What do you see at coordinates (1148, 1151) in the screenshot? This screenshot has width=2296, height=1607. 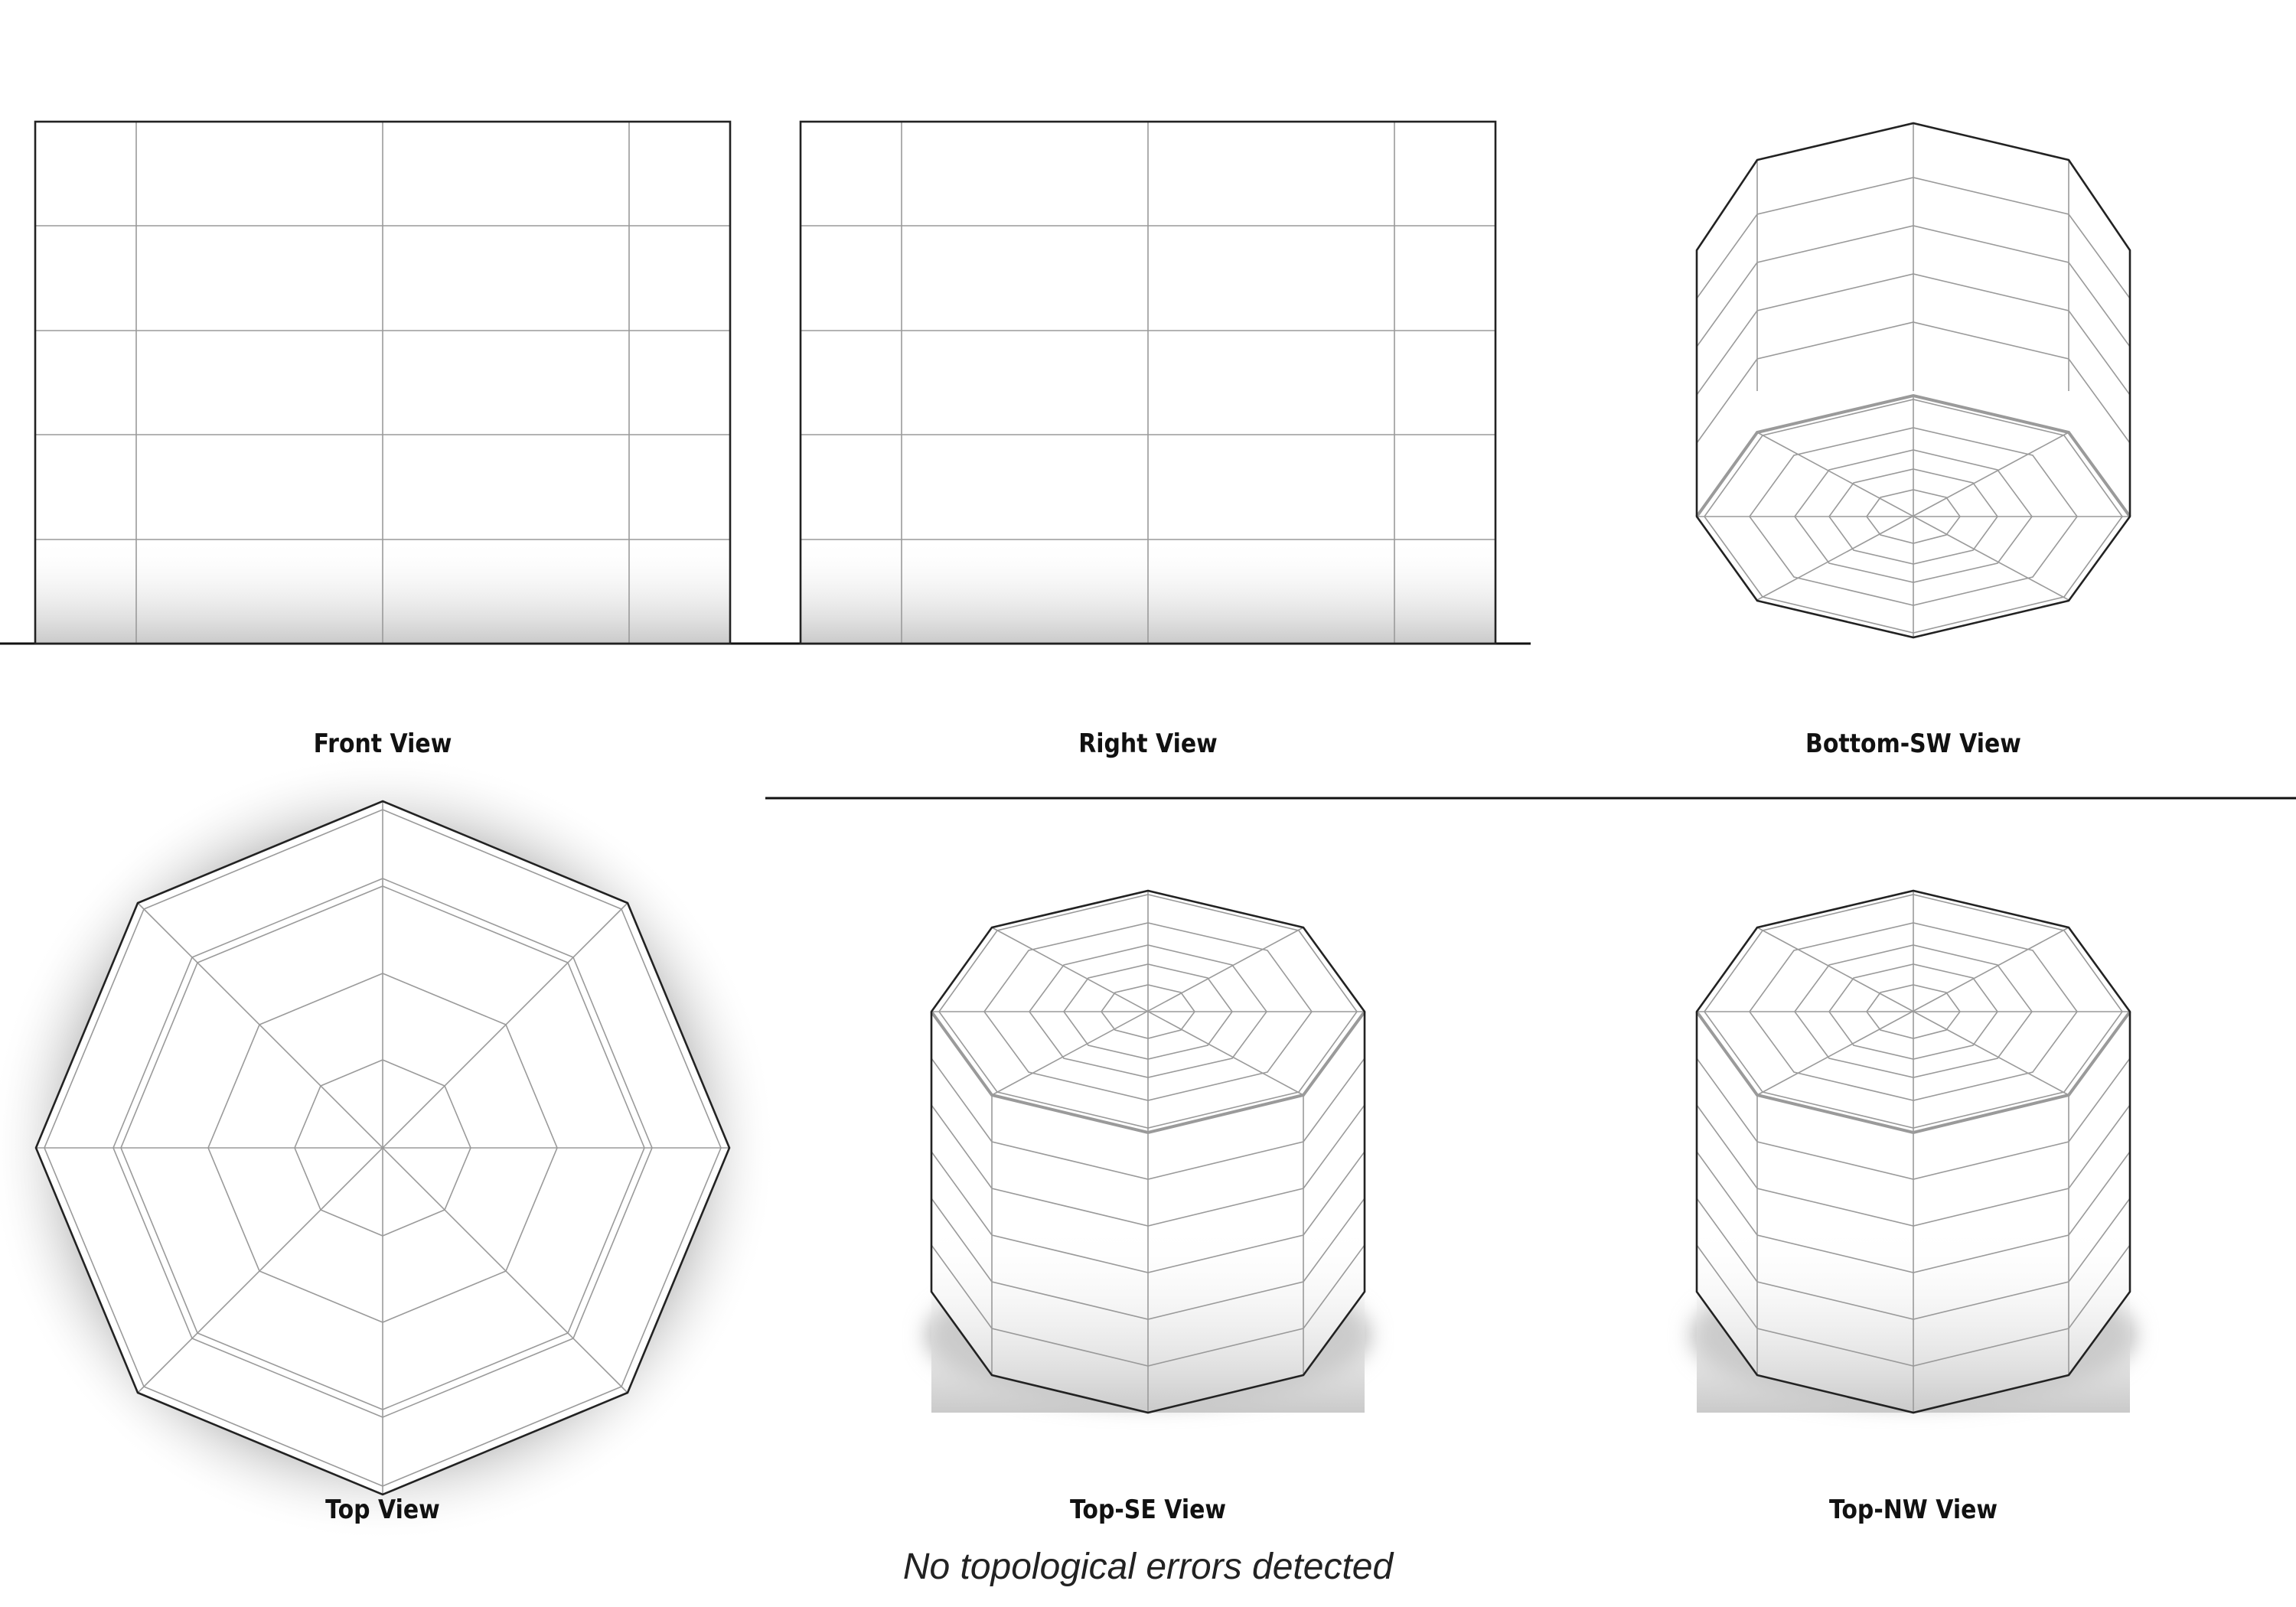 I see `top-se-view-drawing` at bounding box center [1148, 1151].